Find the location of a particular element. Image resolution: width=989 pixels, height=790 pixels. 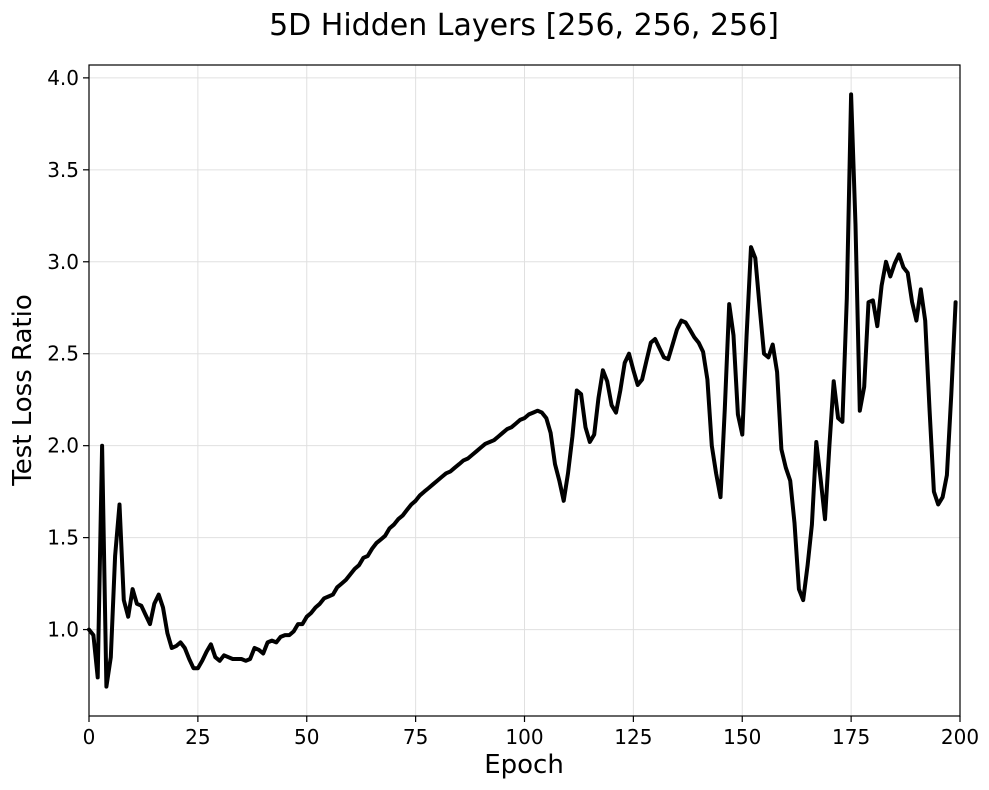

x-tick-label: 75 is located at coordinates (415, 737).